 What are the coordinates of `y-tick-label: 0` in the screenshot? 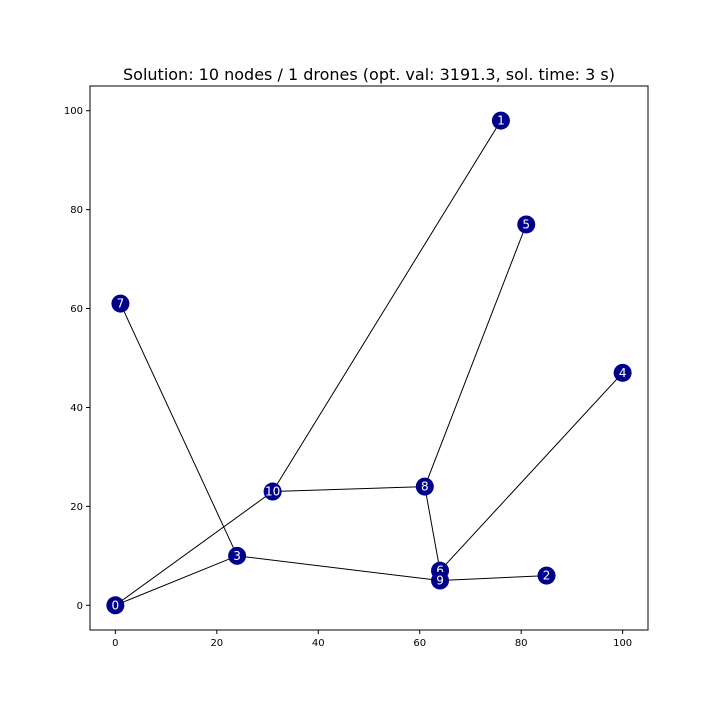 It's located at (80, 606).